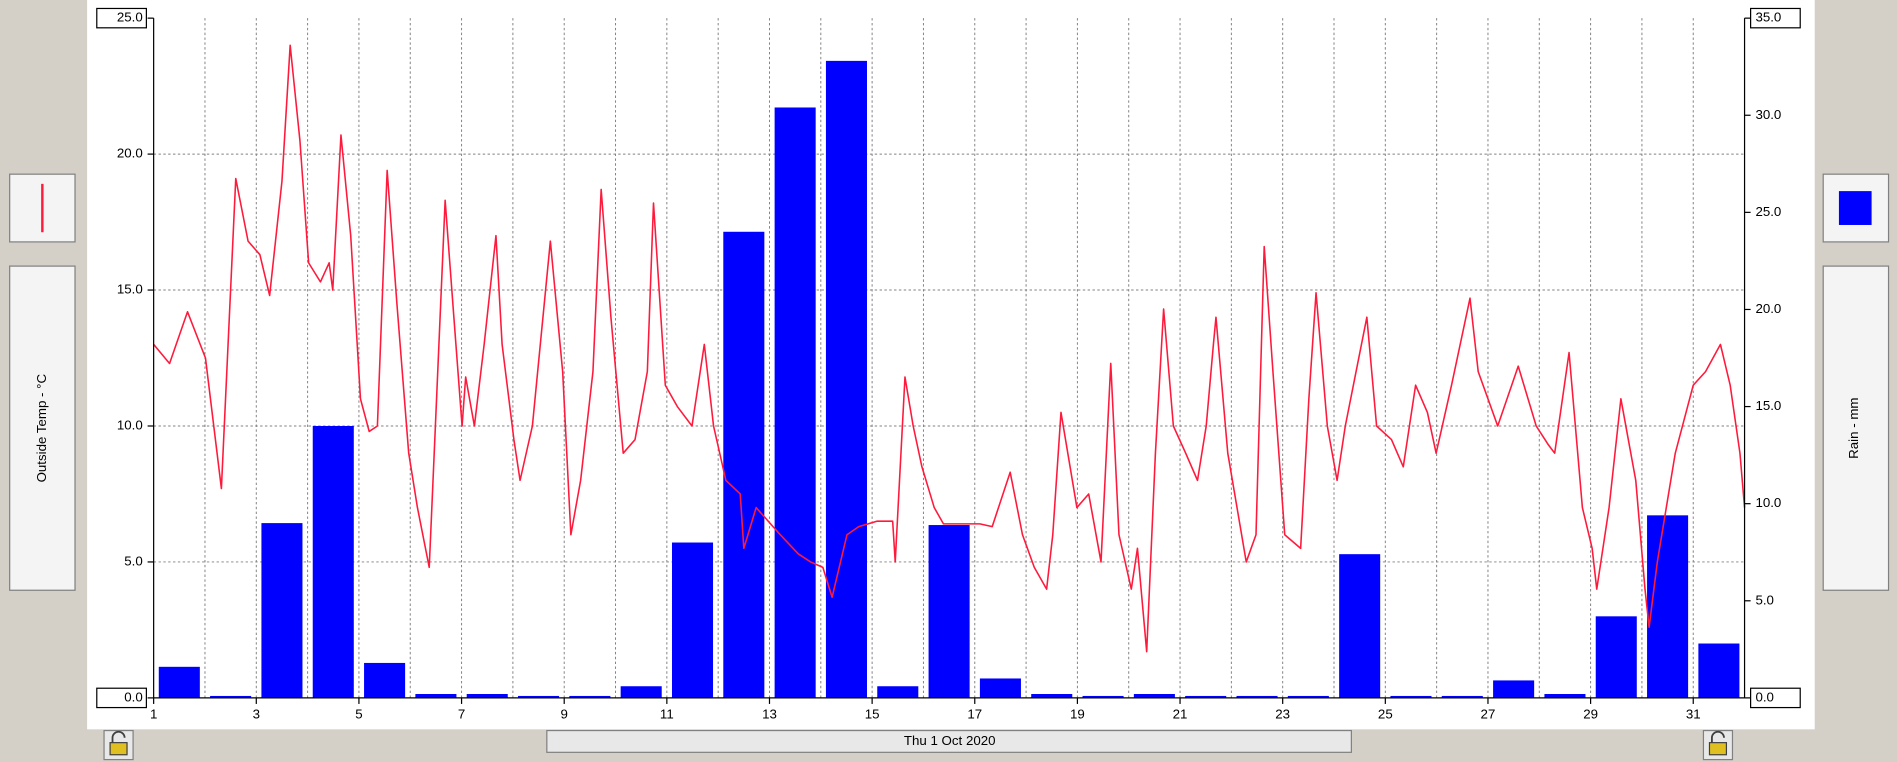 This screenshot has height=762, width=1897. Describe the element at coordinates (1768, 405) in the screenshot. I see `y2-tick-label: 15.0` at that location.